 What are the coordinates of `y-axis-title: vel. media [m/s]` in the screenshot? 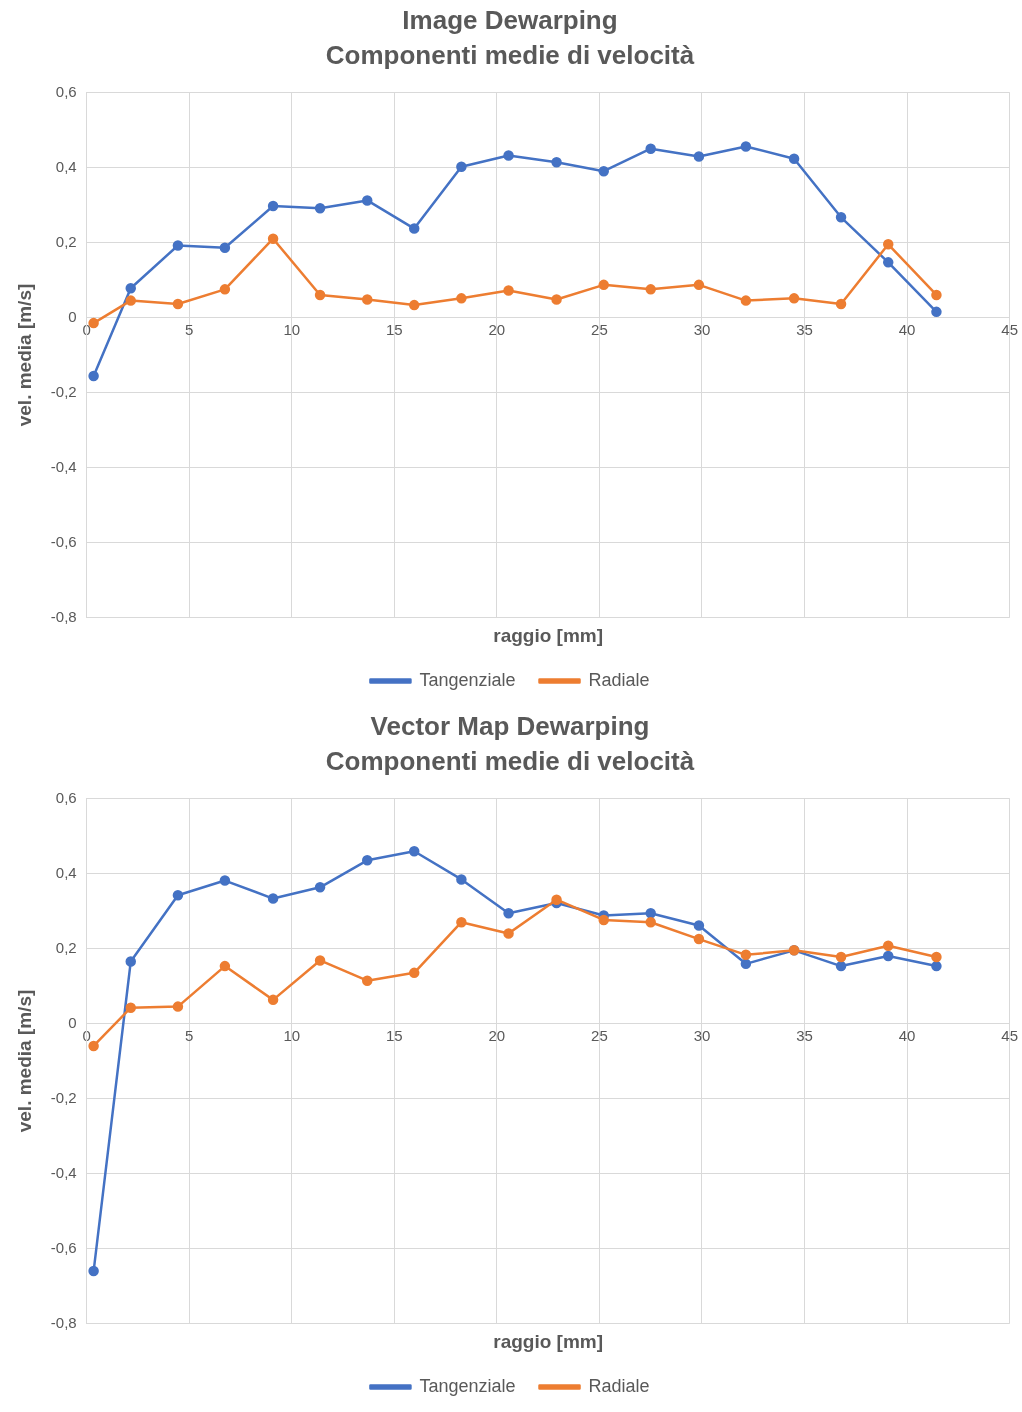 It's located at (24, 1061).